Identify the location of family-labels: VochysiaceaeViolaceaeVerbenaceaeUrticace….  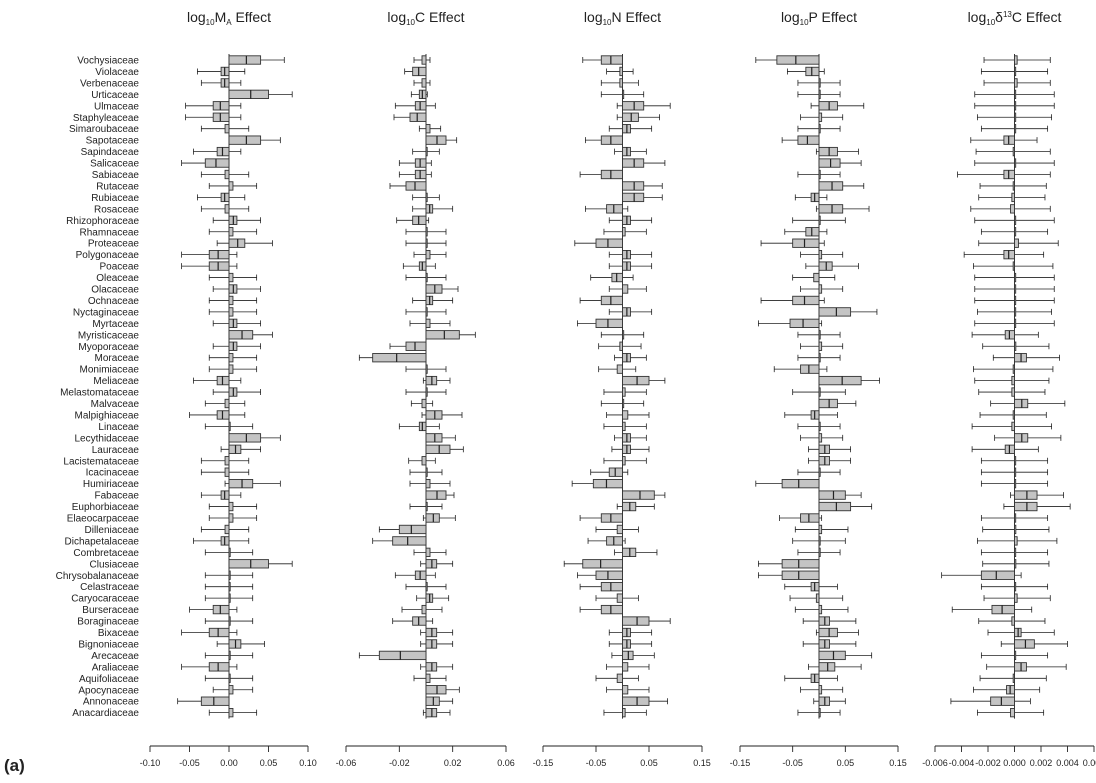
(98, 388).